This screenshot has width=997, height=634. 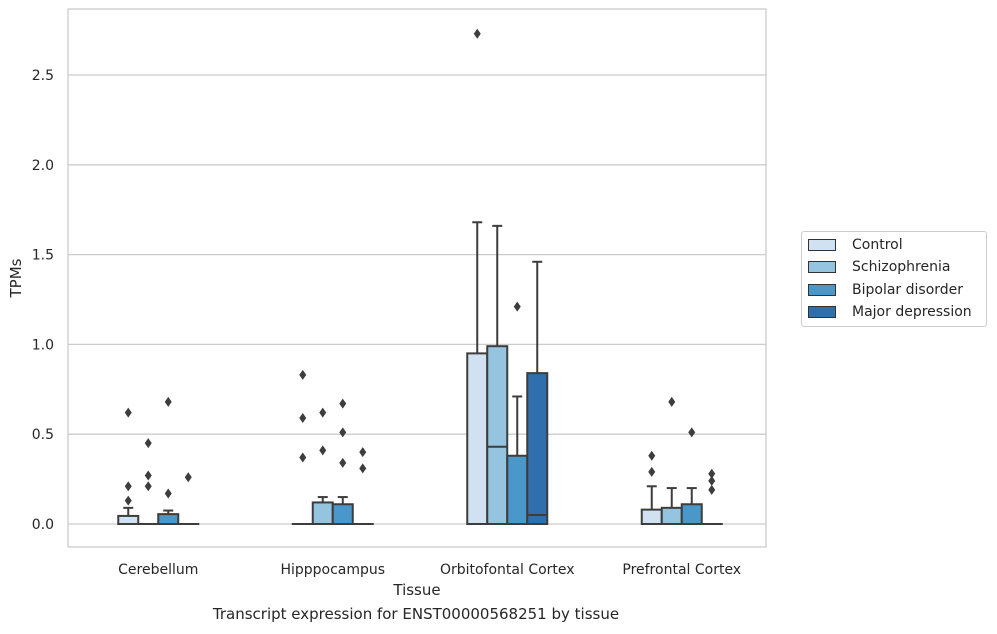 I want to click on legend-item-schizophrenia: Schizophrenia, so click(x=879, y=267).